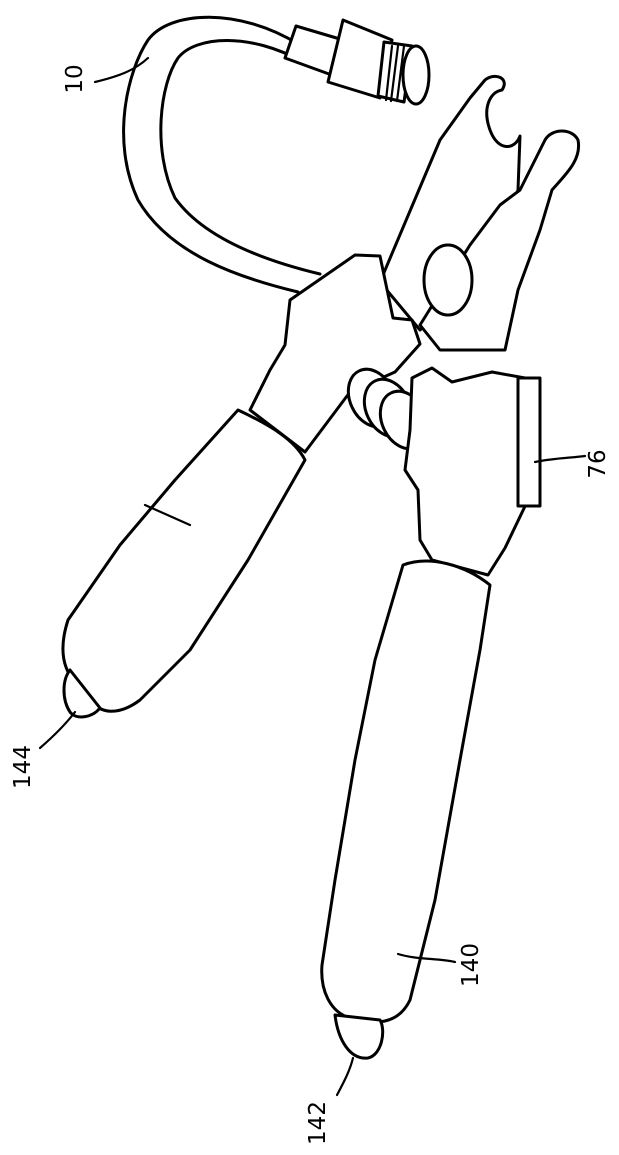  I want to click on label-upper-grip-tip: 144, so click(23, 767).